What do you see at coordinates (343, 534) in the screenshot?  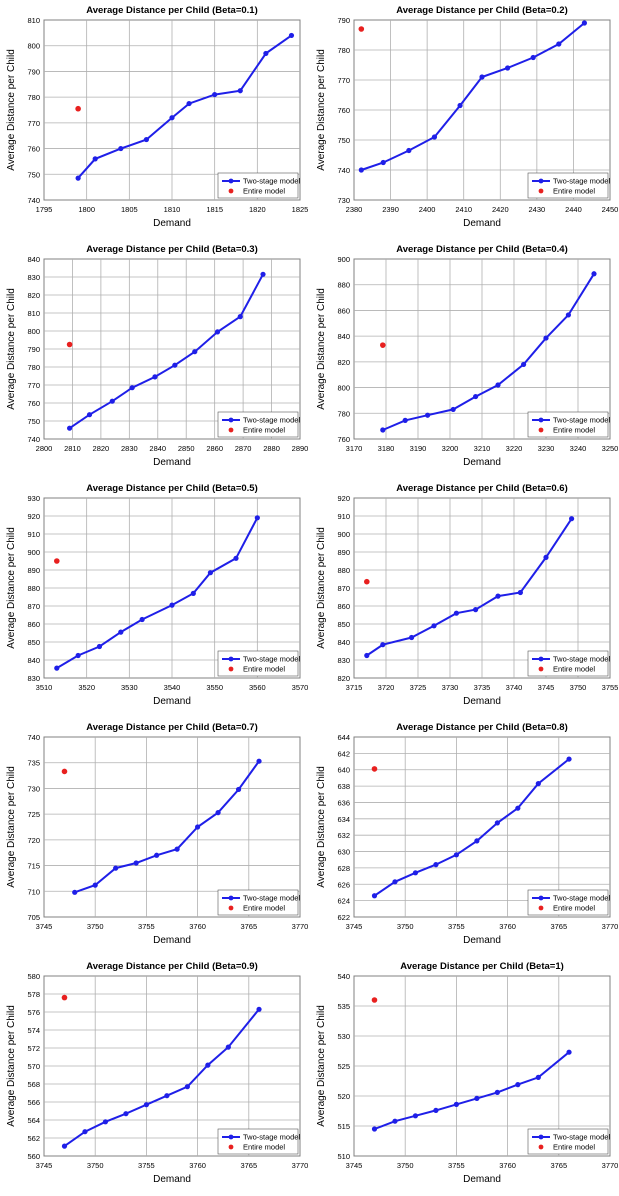 I see `y-tick-label: 900` at bounding box center [343, 534].